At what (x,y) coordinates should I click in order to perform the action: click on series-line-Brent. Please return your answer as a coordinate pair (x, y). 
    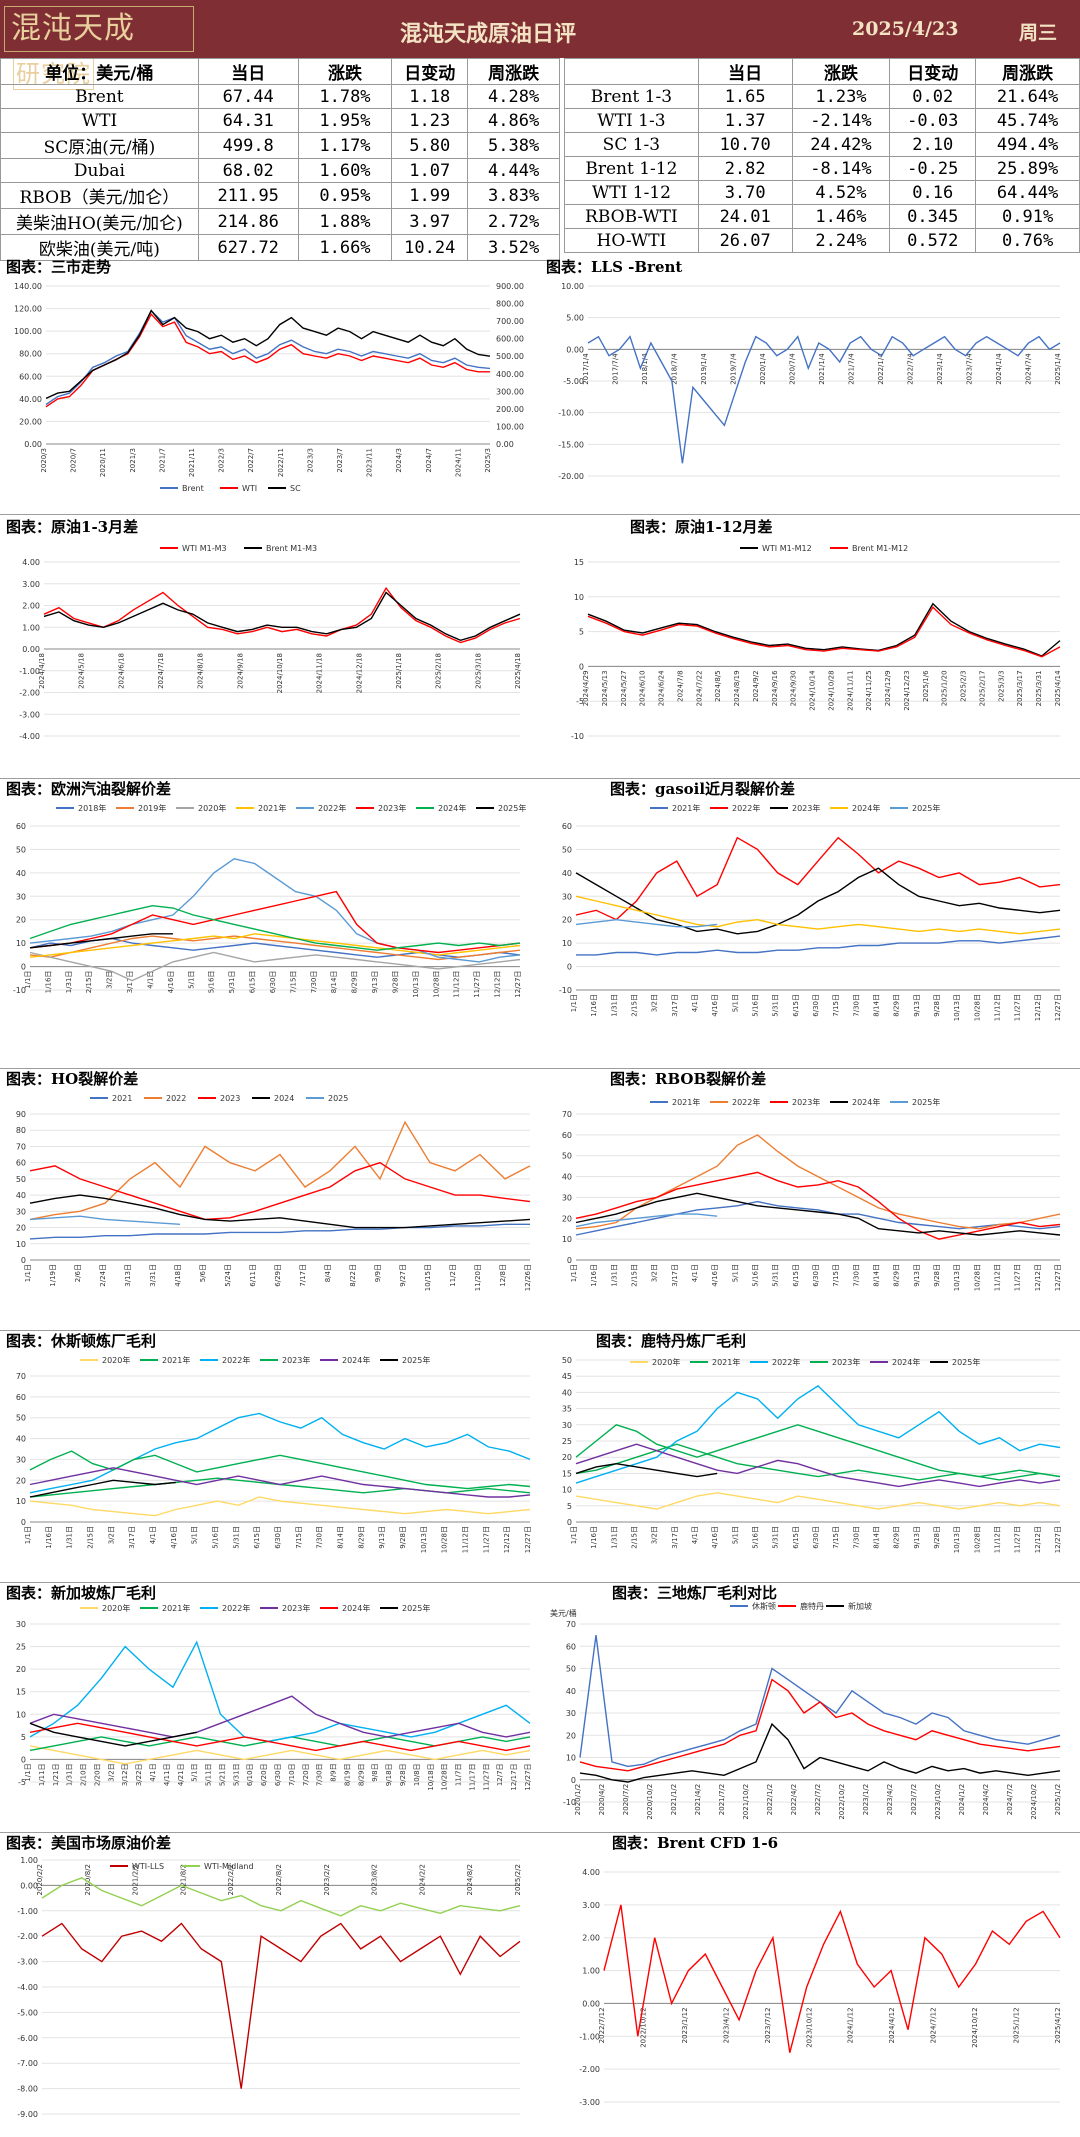
    Looking at the image, I should click on (268, 357).